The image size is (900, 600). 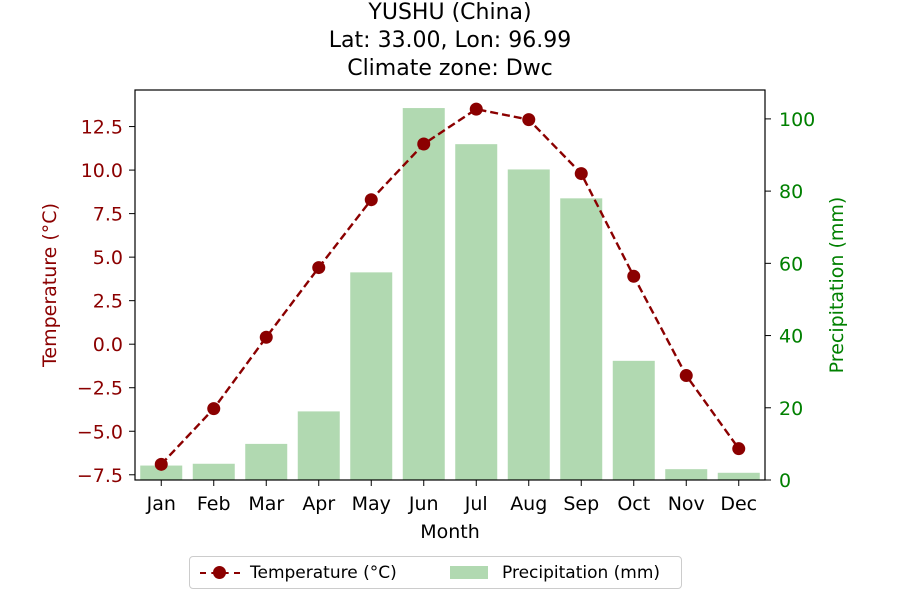 What do you see at coordinates (634, 276) in the screenshot?
I see `temperature-point-oct` at bounding box center [634, 276].